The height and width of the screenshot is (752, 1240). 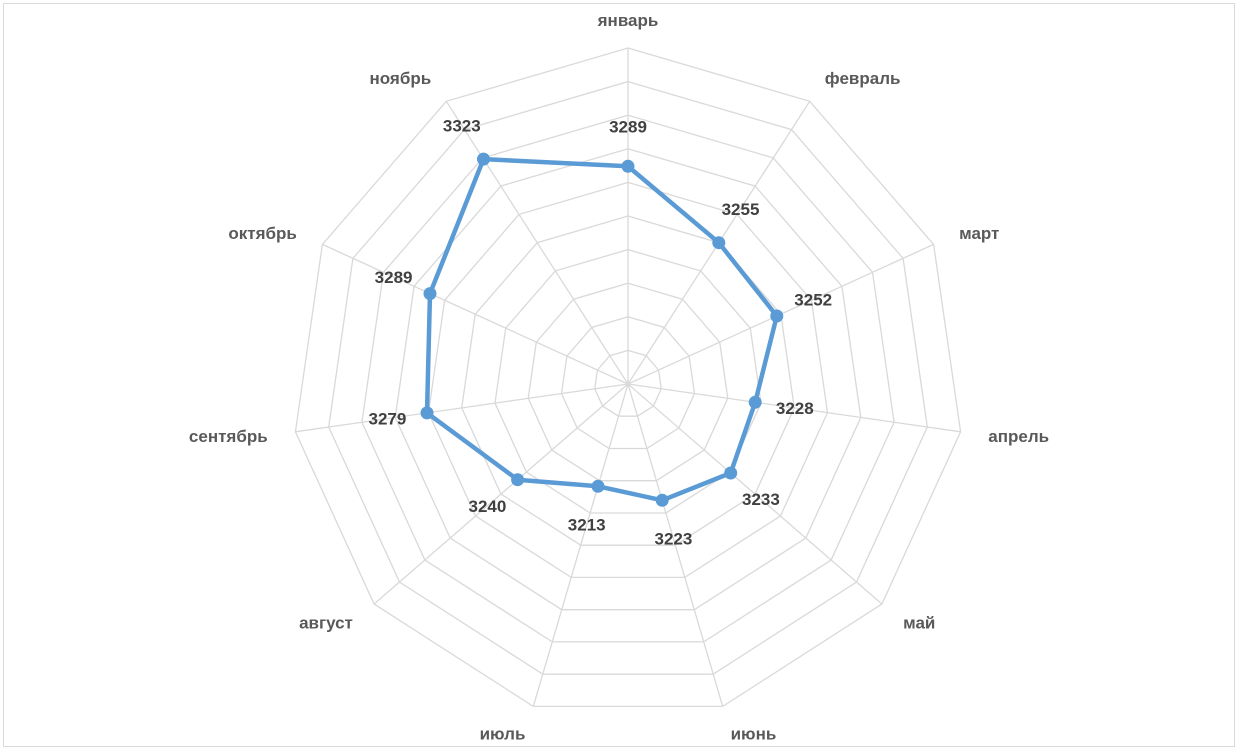 I want to click on category-label: февраль, so click(x=863, y=78).